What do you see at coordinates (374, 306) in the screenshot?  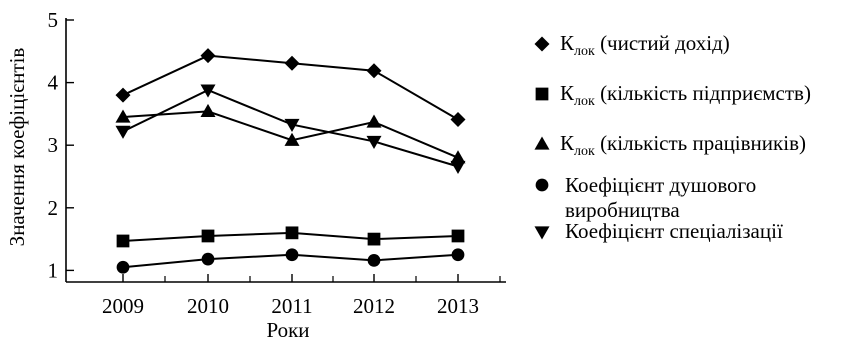 I see `x-tick-label: 2012` at bounding box center [374, 306].